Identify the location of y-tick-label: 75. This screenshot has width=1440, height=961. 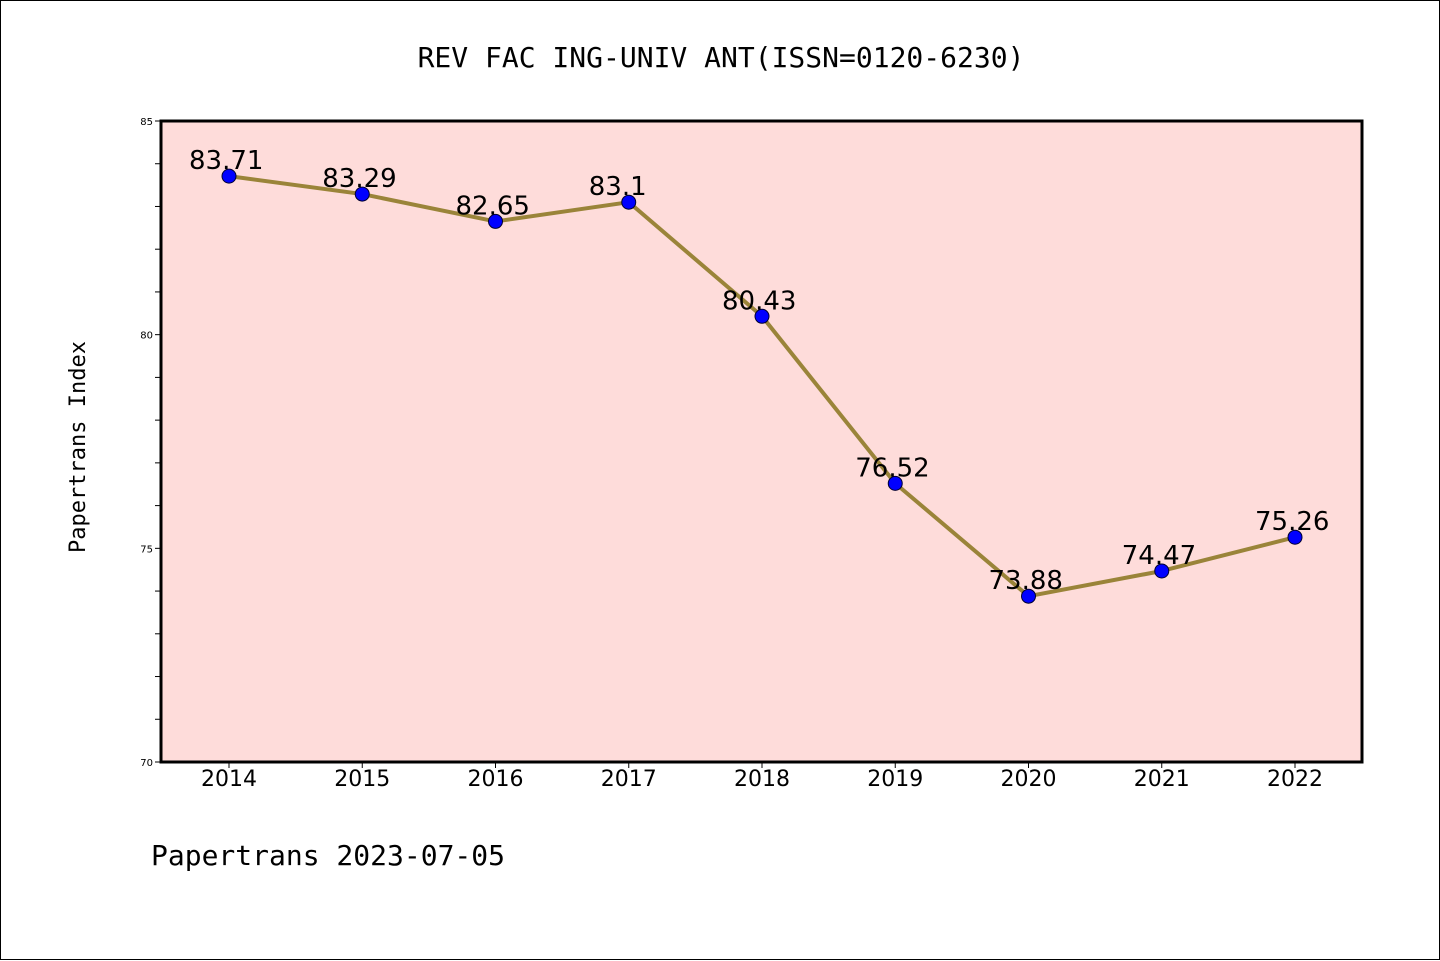
(146, 549).